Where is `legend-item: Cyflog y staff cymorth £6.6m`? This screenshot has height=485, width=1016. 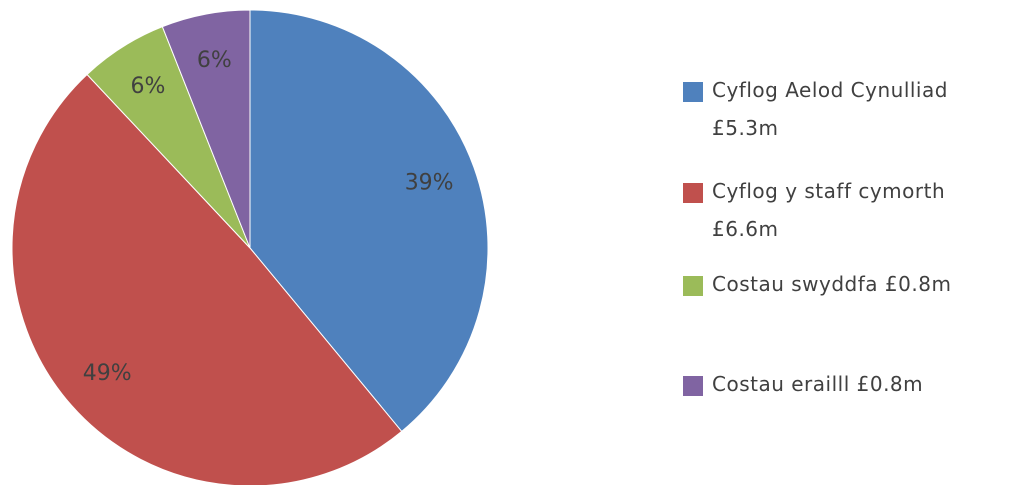 legend-item: Cyflog y staff cymorth £6.6m is located at coordinates (843, 213).